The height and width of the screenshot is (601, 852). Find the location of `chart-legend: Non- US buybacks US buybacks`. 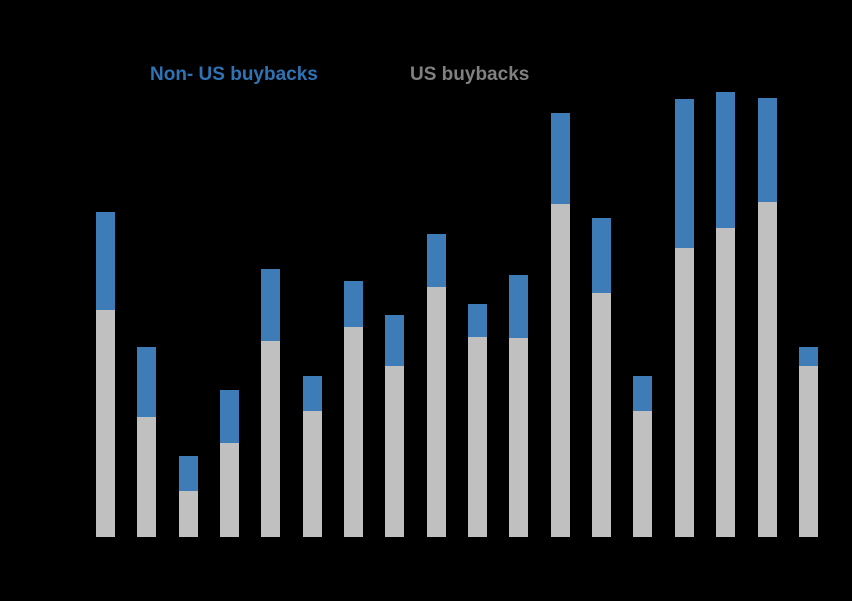

chart-legend: Non- US buybacks US buybacks is located at coordinates (426, 78).